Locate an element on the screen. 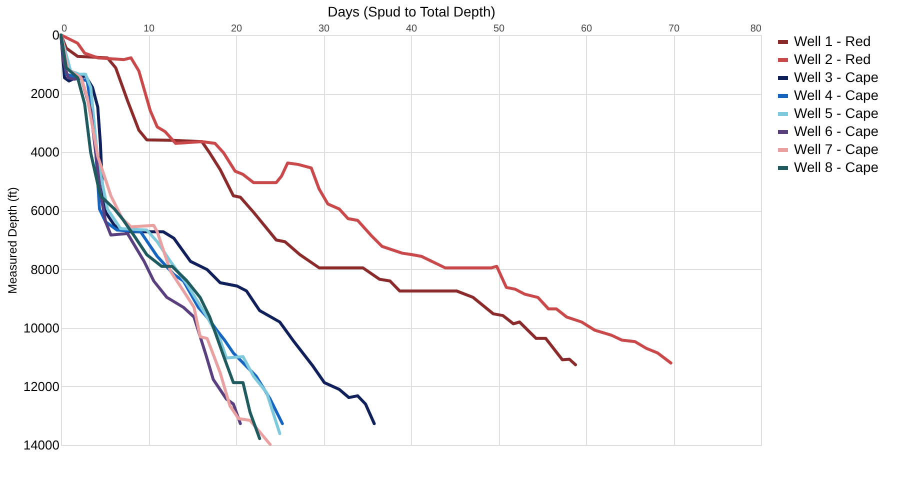  legend-label: Well 3 - Cape is located at coordinates (836, 77).